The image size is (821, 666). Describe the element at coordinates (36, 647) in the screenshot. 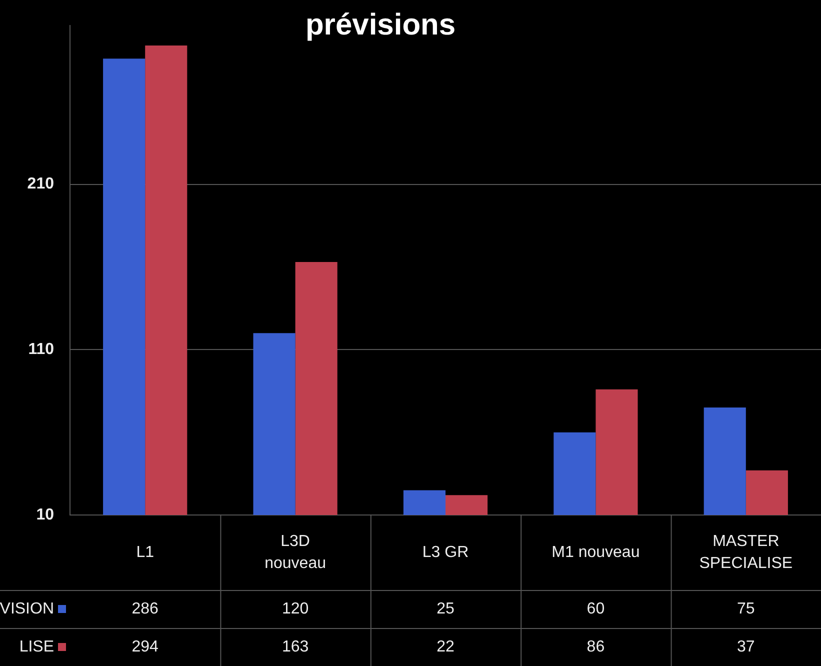

I see `legend-label: LISE` at that location.